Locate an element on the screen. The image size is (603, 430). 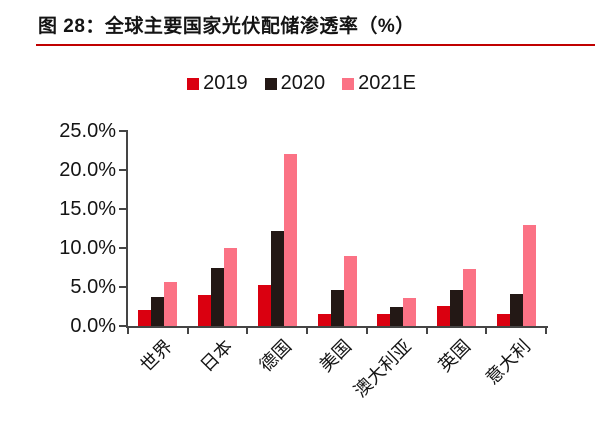
y-axis-tick-label: 25.0% is located at coordinates (87, 131).